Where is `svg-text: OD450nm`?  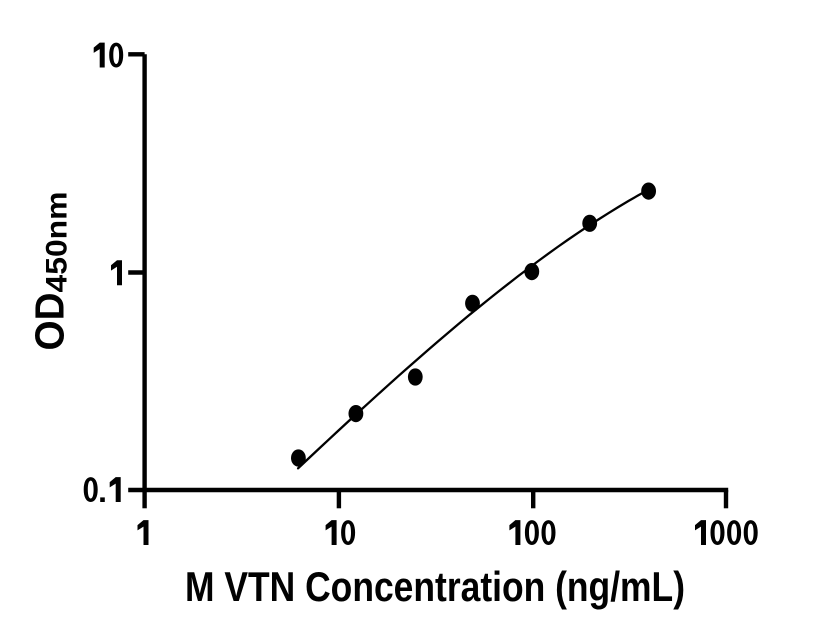
svg-text: OD450nm is located at coordinates (50, 271).